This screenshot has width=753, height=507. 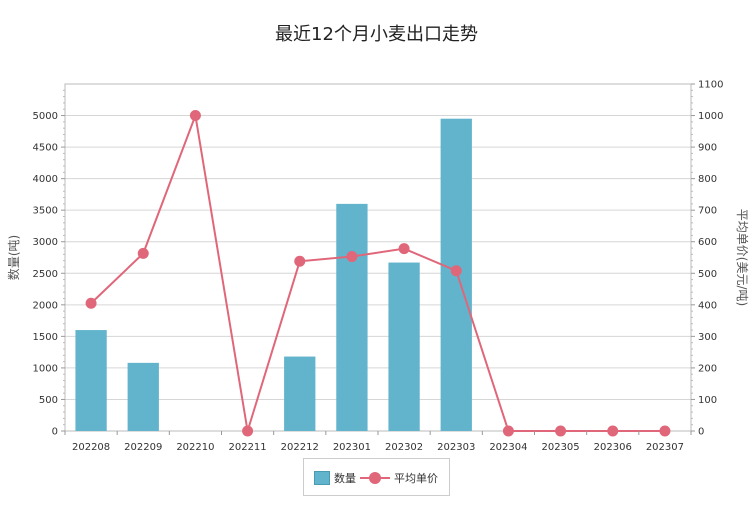 What do you see at coordinates (560, 447) in the screenshot?
I see `x-tick-label: 202305` at bounding box center [560, 447].